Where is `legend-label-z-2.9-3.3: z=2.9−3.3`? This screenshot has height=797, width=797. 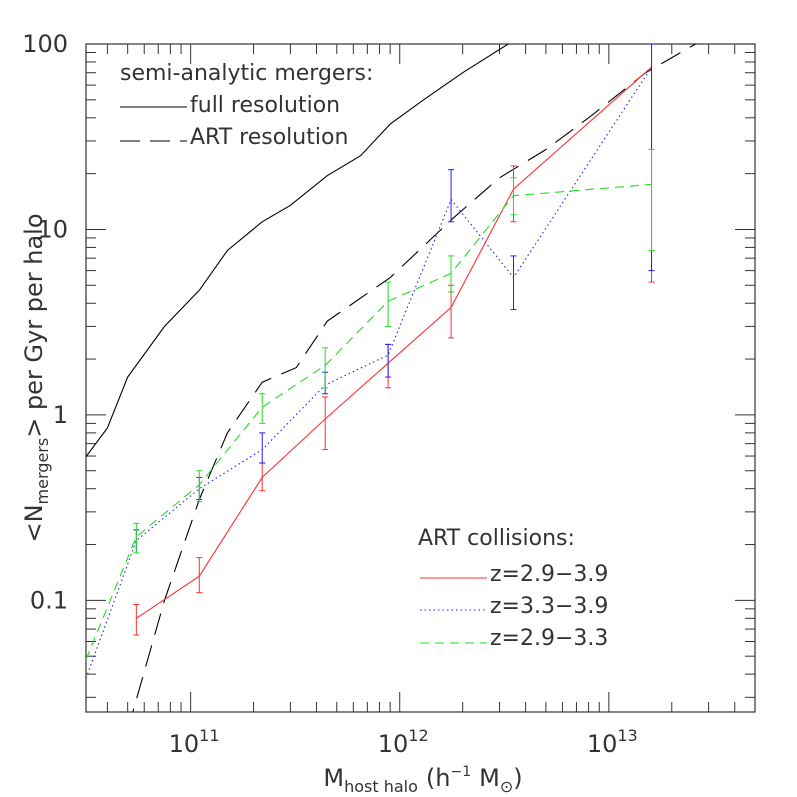 legend-label-z-2.9-3.3: z=2.9−3.3 is located at coordinates (549, 638).